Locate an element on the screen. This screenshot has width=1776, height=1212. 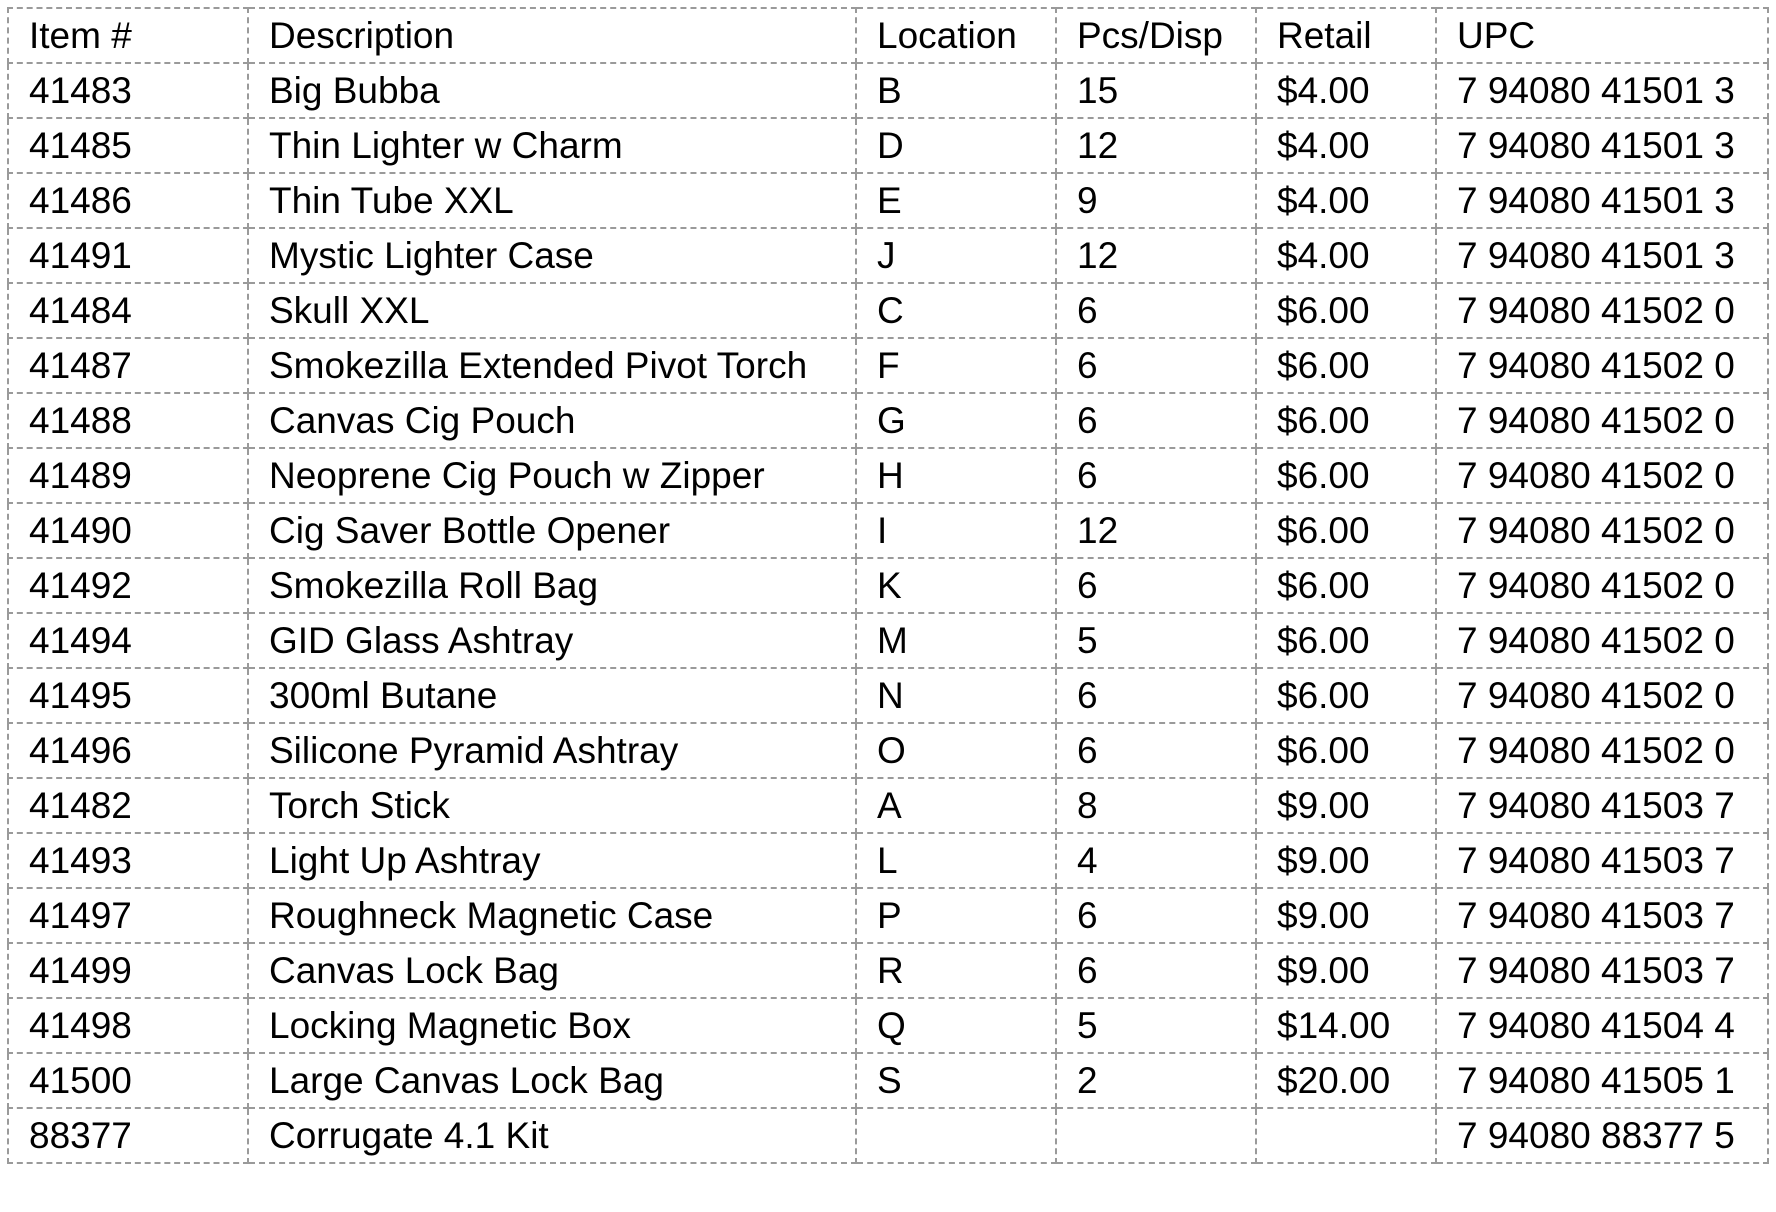
cell-item-number: 41499 is located at coordinates (128, 970).